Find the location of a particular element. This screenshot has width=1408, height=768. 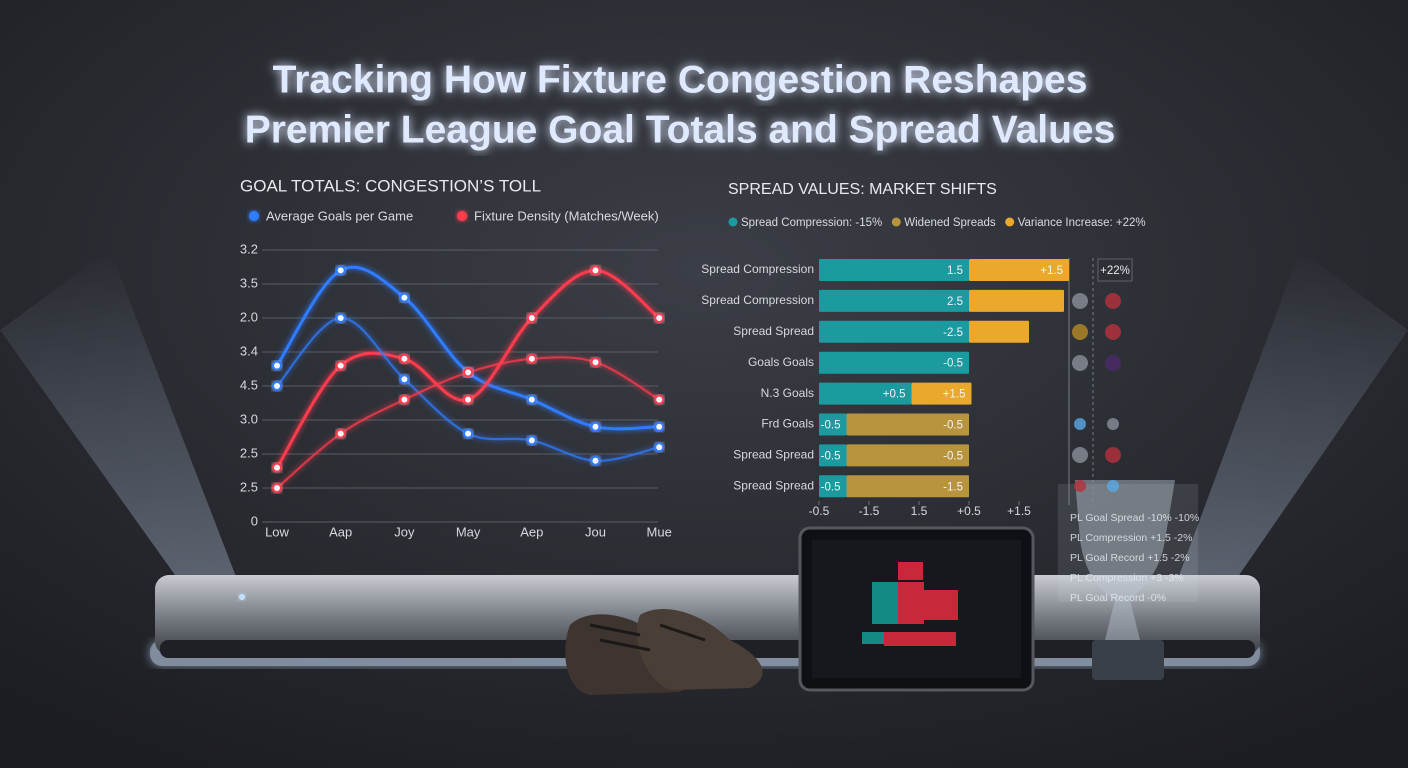

x-tick-label: +0.5 is located at coordinates (969, 511).